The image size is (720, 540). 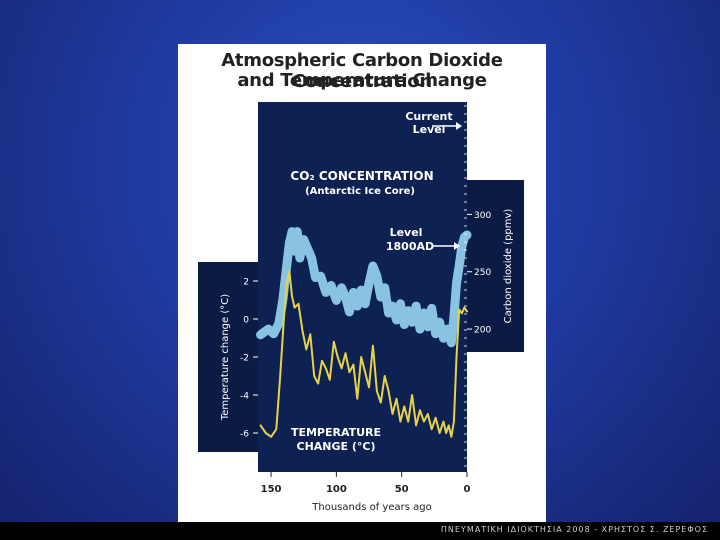 I want to click on chart-title-line1: Atmospheric Carbon Dioxide Concentration, so click(x=362, y=71).